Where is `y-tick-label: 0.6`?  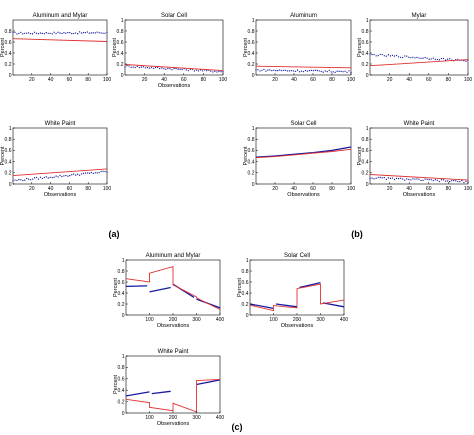
y-tick-label: 0.6 is located at coordinates (251, 43).